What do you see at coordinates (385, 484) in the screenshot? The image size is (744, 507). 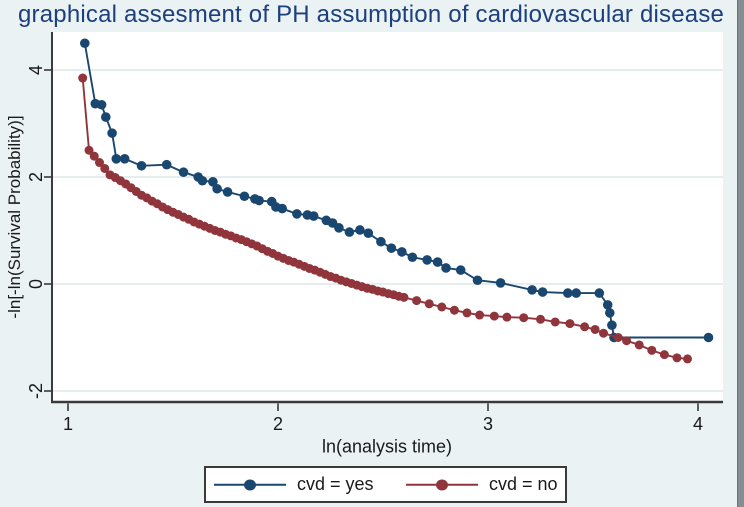 I see `legend: cvd = yes cvd = no` at bounding box center [385, 484].